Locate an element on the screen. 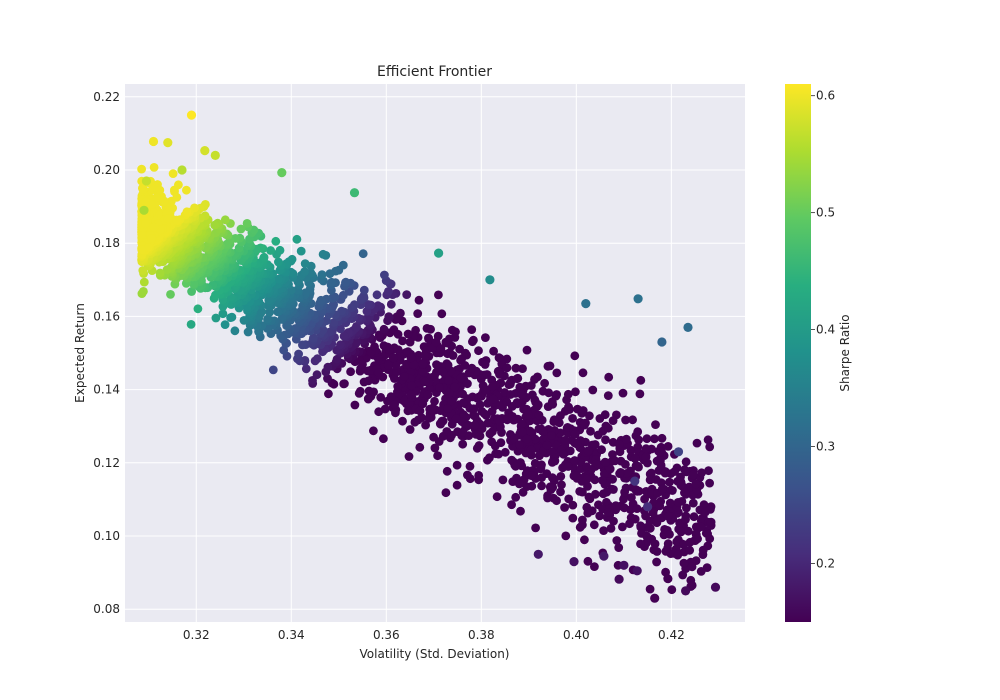 The width and height of the screenshot is (1000, 700). colorbar-tick-label: 0.5 is located at coordinates (825, 213).